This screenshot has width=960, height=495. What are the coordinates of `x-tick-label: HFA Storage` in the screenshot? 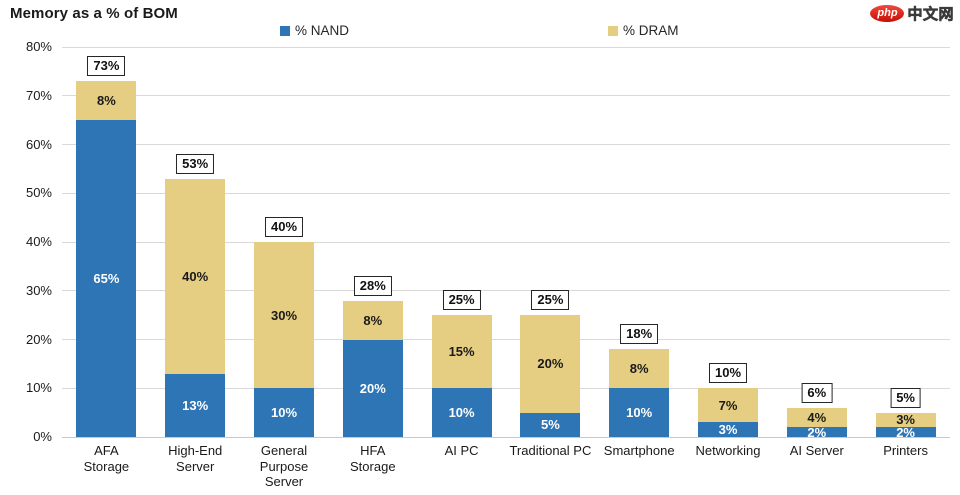 It's located at (373, 458).